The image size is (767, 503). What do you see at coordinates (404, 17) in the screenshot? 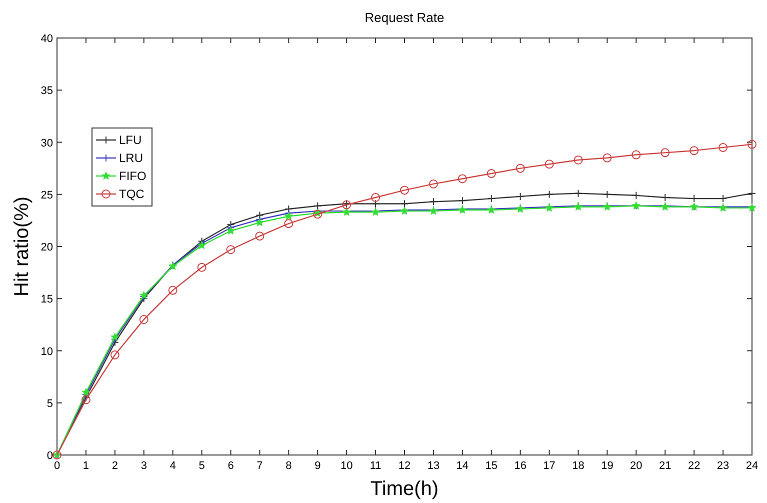
I see `chart-title: Request Rate` at bounding box center [404, 17].